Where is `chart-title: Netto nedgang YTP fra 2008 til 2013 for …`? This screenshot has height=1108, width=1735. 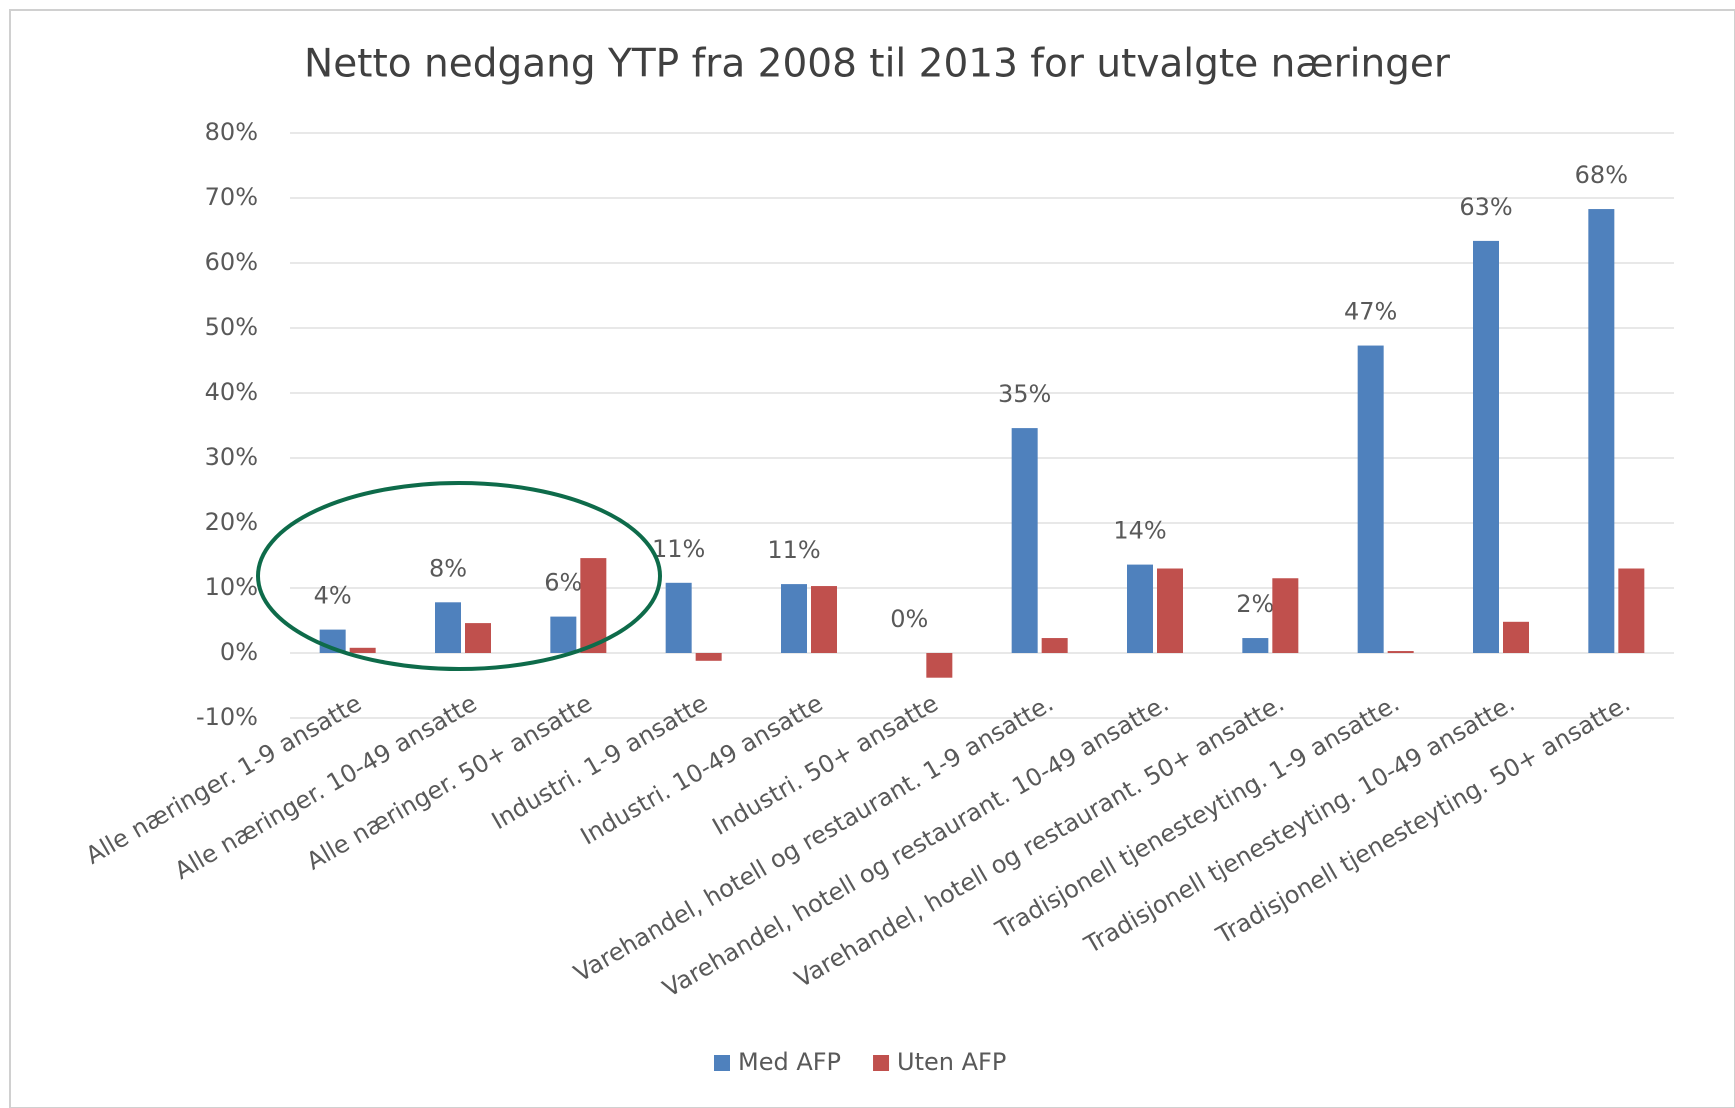
chart-title: Netto nedgang YTP fra 2008 til 2013 for … is located at coordinates (877, 64).